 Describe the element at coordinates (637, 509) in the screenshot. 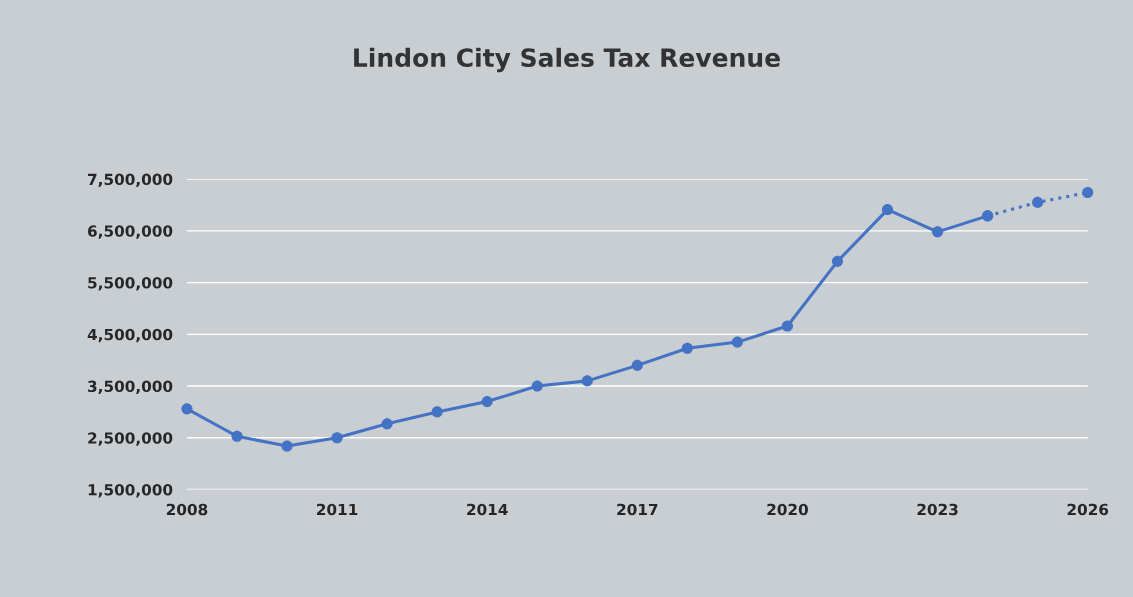

I see `x-tick-label: 2017` at that location.